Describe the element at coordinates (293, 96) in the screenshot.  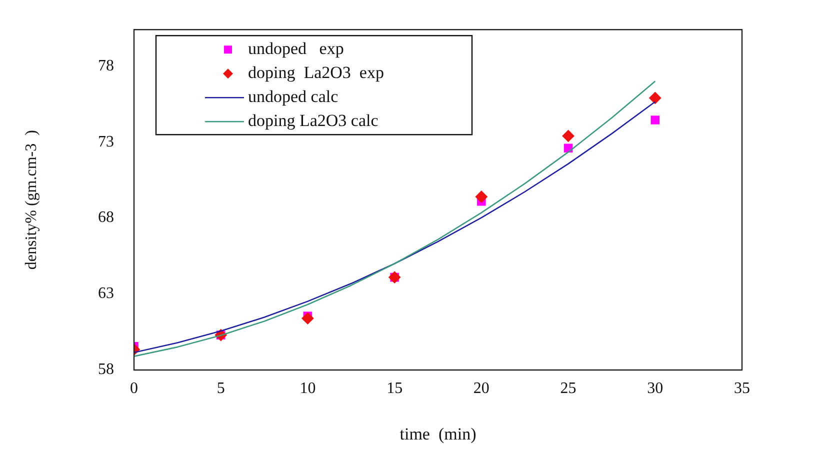
I see `legend-label: undoped calc` at that location.